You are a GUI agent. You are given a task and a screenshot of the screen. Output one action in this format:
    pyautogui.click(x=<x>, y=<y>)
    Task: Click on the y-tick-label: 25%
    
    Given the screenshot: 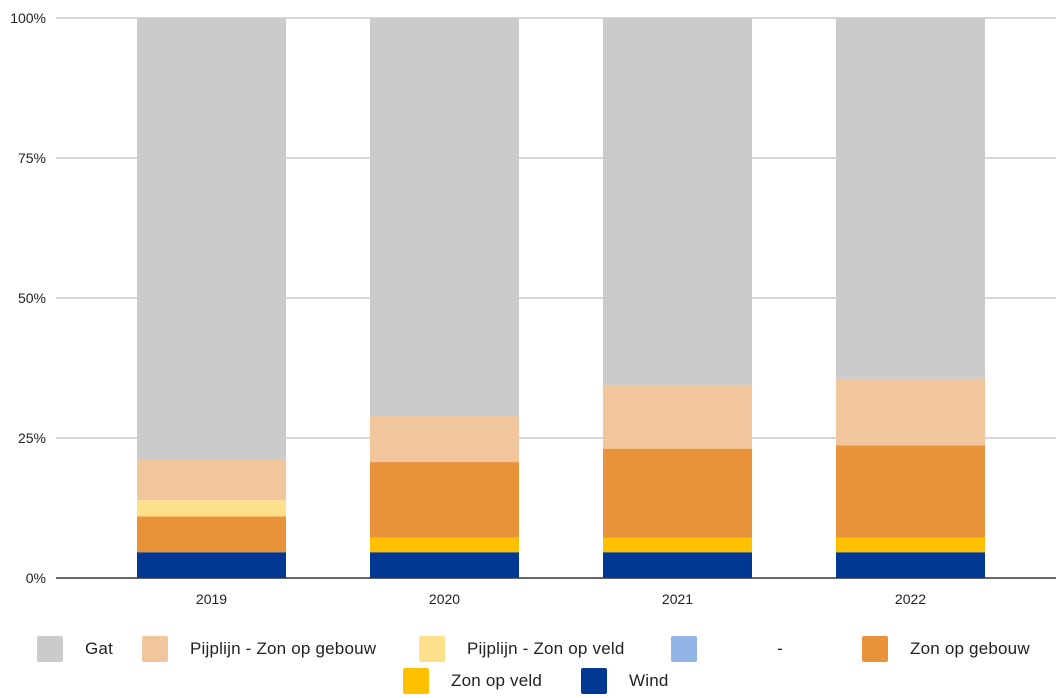 What is the action you would take?
    pyautogui.click(x=32, y=438)
    